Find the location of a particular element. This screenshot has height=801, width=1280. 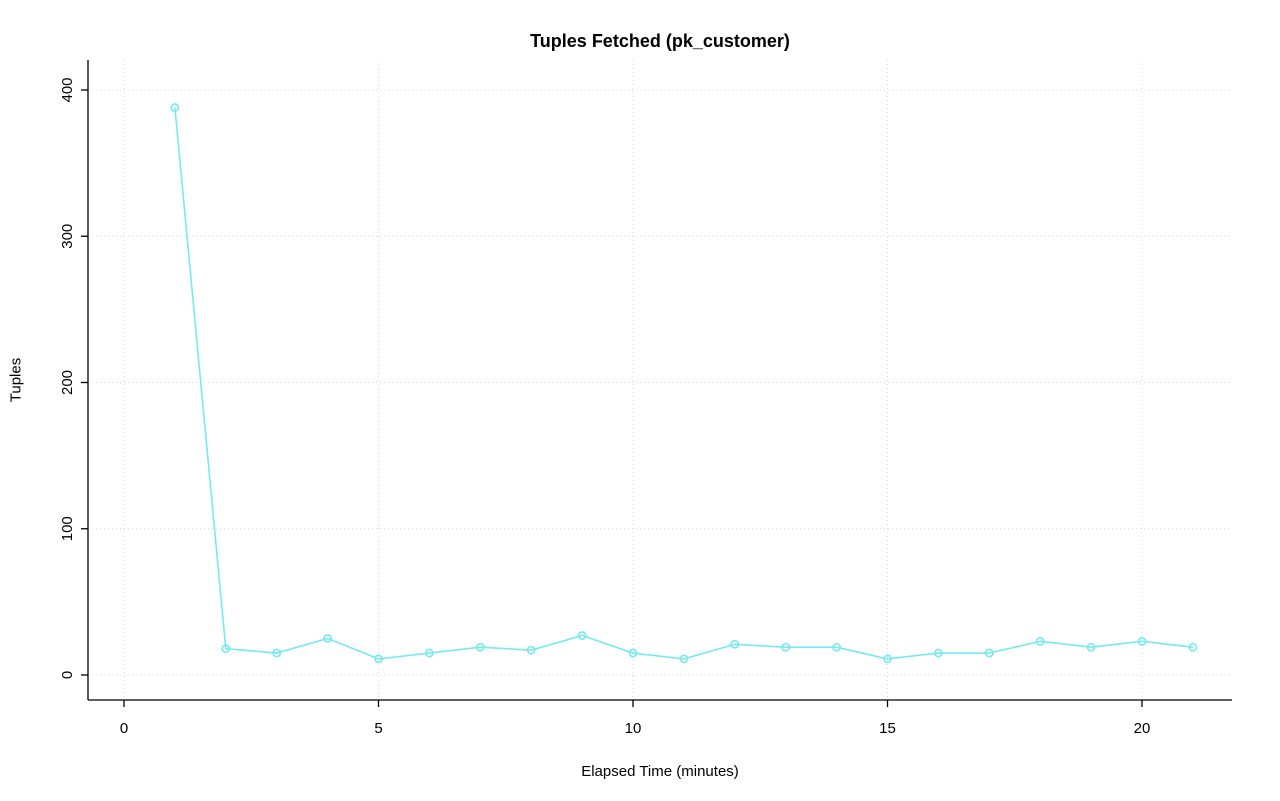

x-axis-title: Elapsed Time (minutes) is located at coordinates (660, 771).